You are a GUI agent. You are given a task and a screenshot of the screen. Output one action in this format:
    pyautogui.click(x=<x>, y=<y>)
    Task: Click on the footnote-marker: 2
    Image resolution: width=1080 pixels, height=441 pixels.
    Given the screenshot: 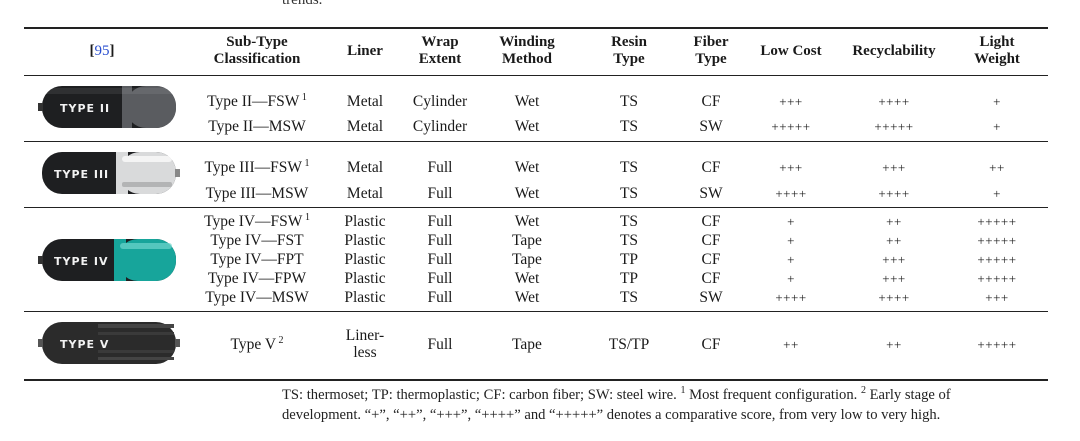 What is the action you would take?
    pyautogui.click(x=280, y=340)
    